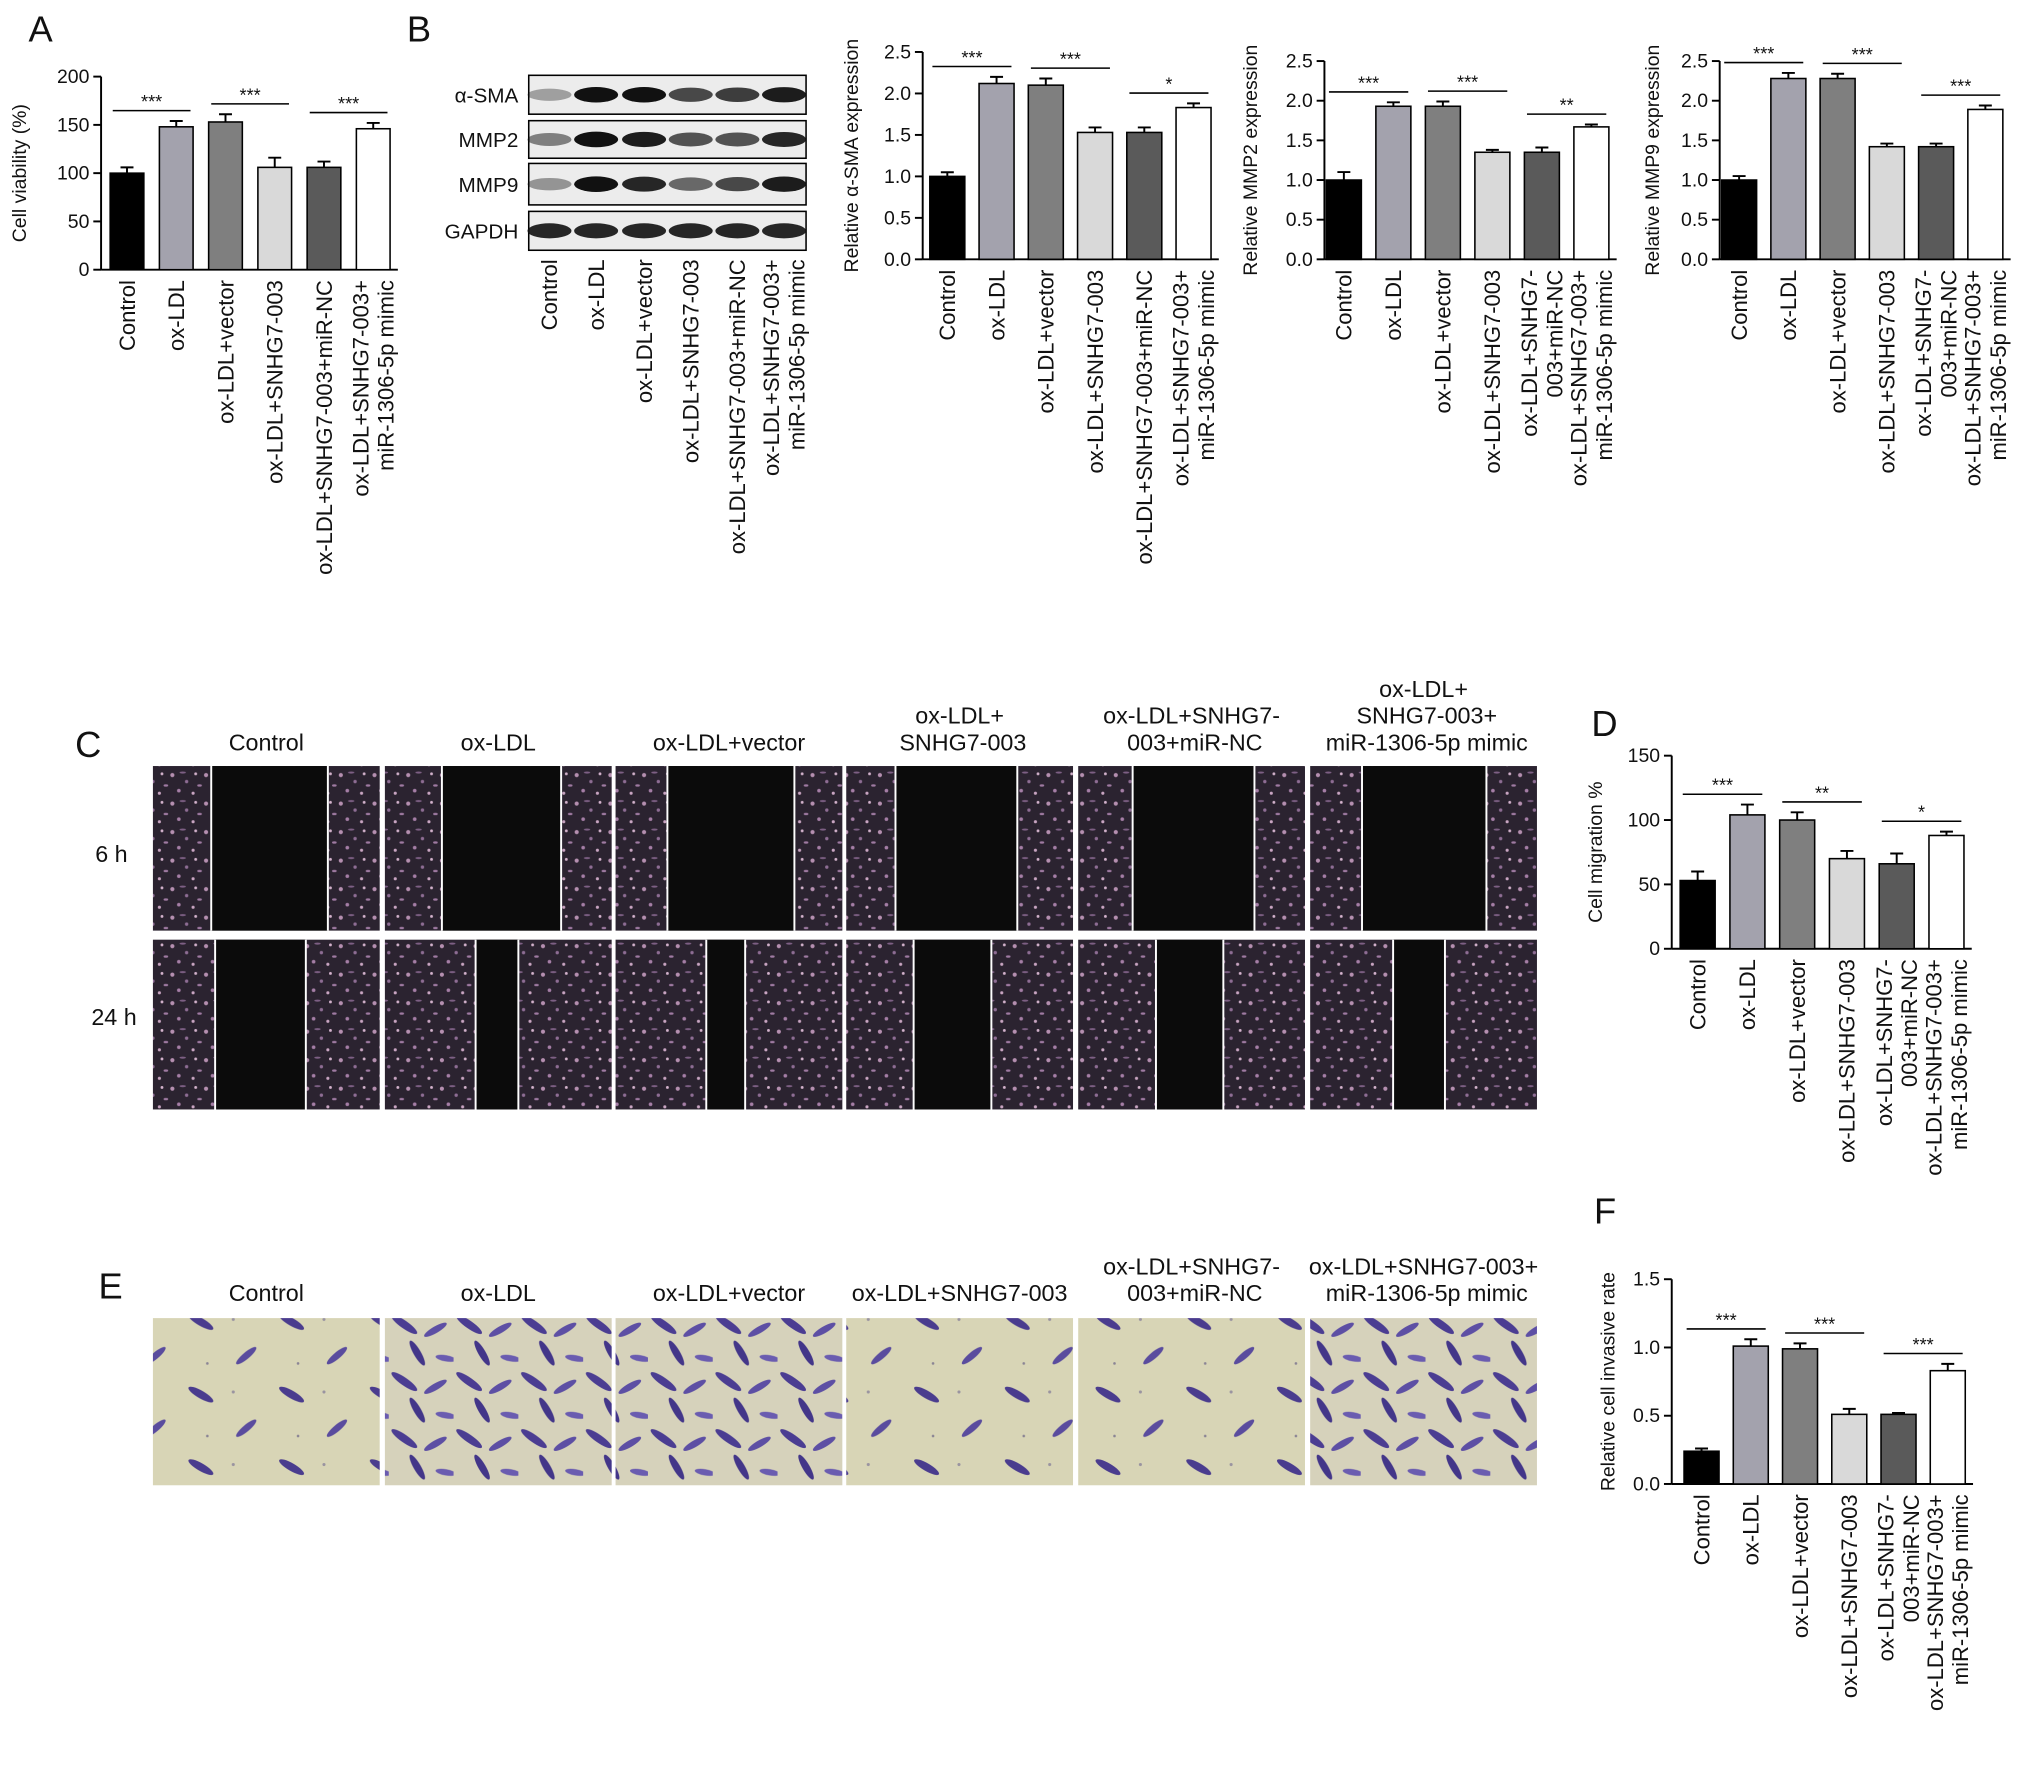  I want to click on panel-label: D, so click(1604, 723).